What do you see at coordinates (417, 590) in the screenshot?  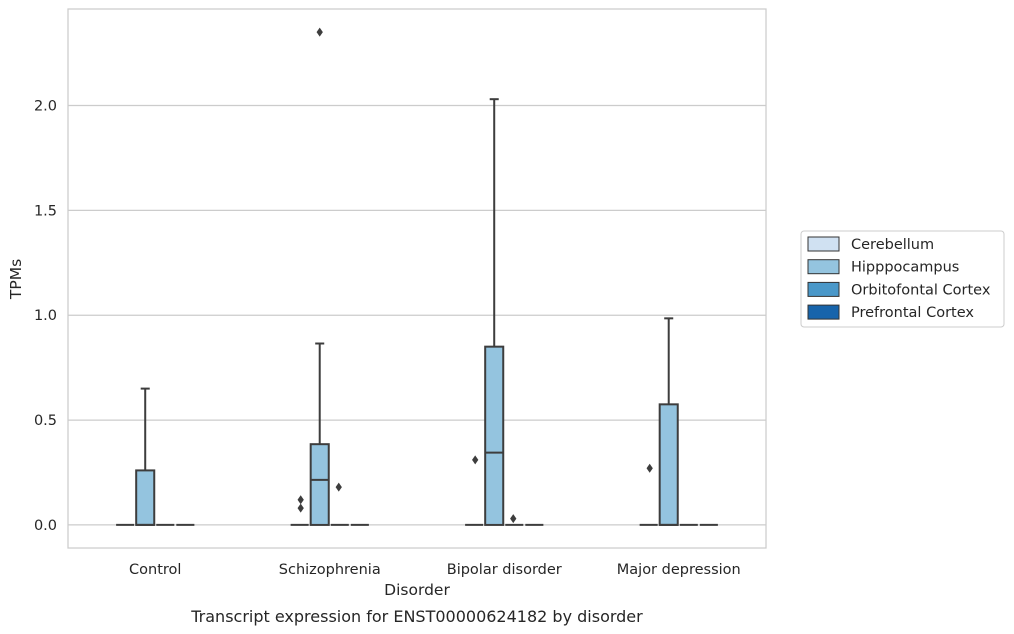 I see `x-axis-title: Disorder` at bounding box center [417, 590].